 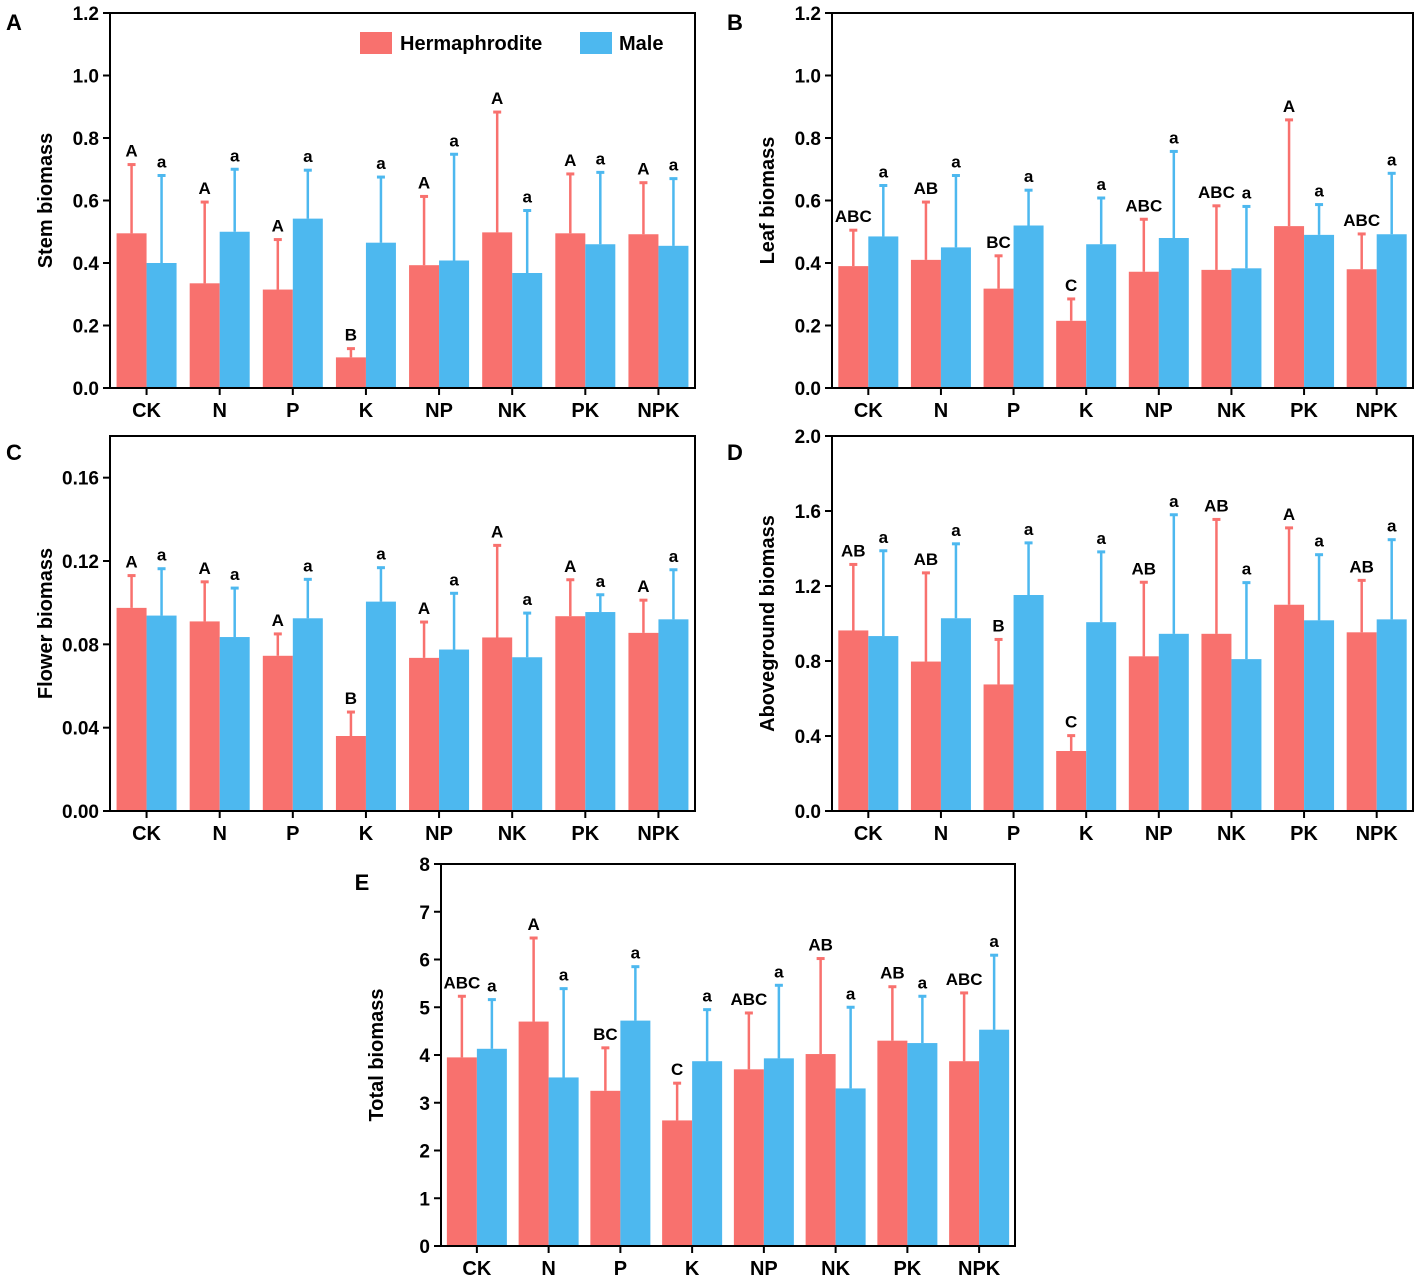 What do you see at coordinates (86, 327) in the screenshot?
I see `y-tick-label: 0.2` at bounding box center [86, 327].